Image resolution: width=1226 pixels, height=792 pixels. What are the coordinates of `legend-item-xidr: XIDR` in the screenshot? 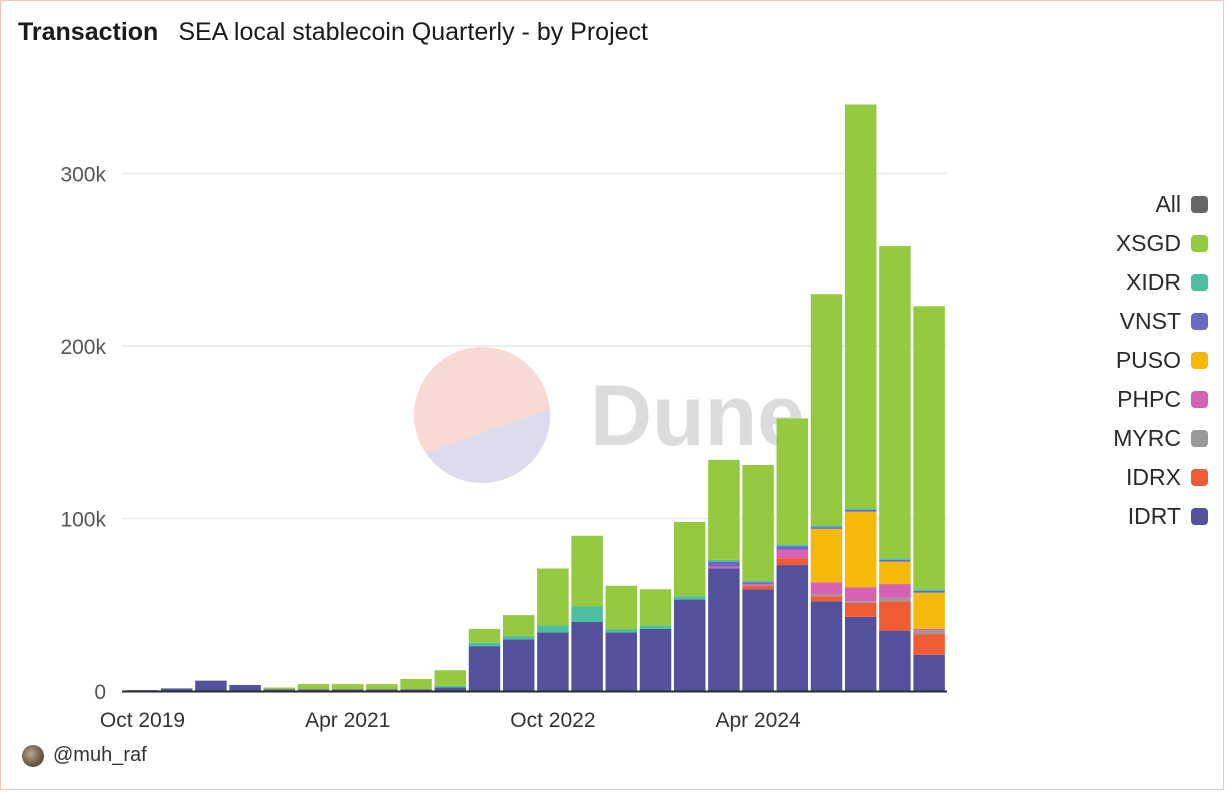 It's located at (1167, 282).